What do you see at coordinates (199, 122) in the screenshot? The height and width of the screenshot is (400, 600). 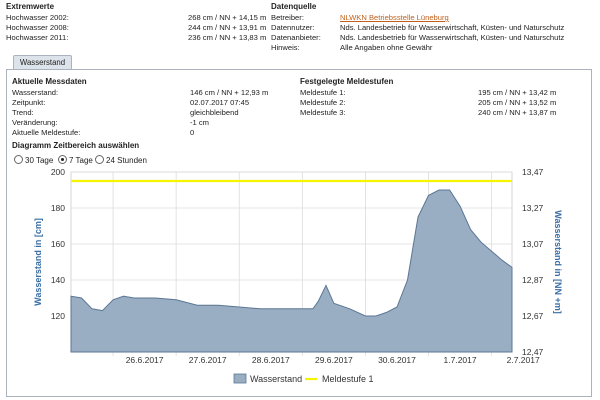 I see `aktuelle-value: -1 cm` at bounding box center [199, 122].